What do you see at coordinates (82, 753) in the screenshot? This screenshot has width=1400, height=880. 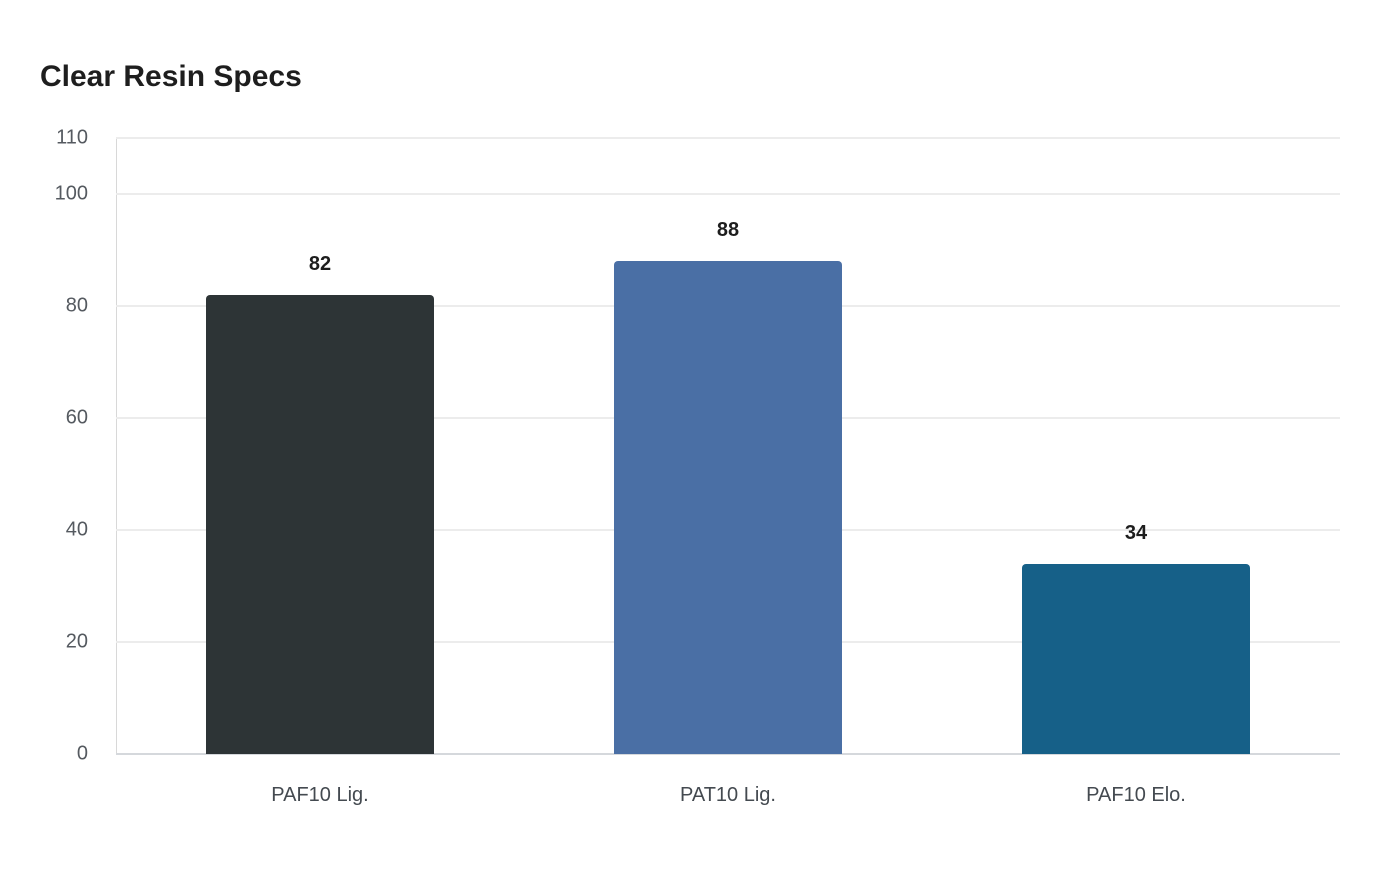 I see `y-tick-label: 0` at bounding box center [82, 753].